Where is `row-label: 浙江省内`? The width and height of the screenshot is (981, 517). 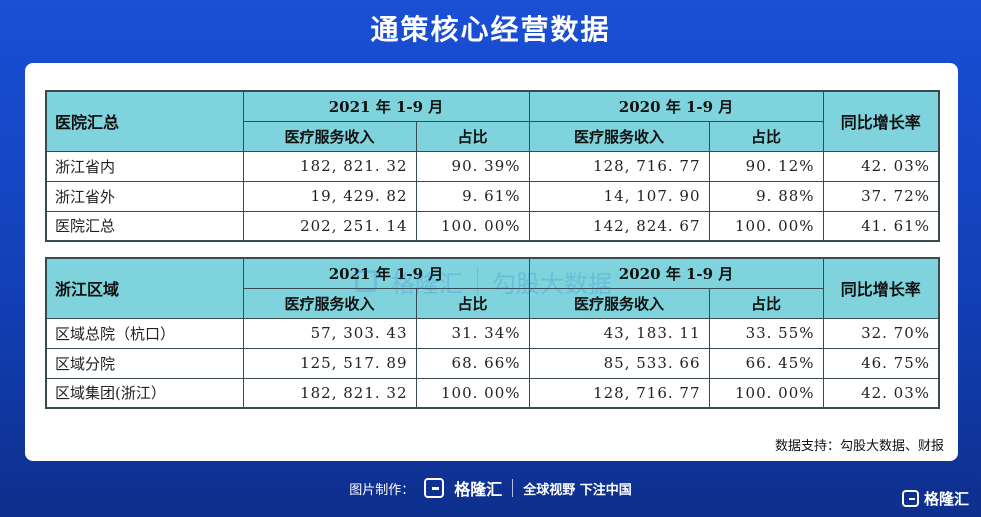 row-label: 浙江省内 is located at coordinates (144, 166).